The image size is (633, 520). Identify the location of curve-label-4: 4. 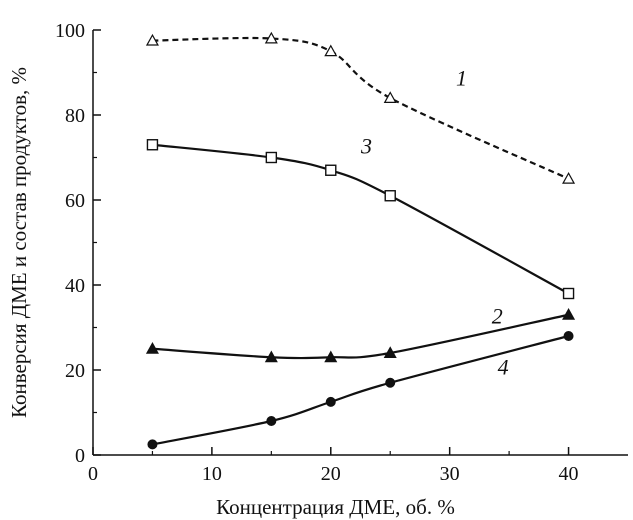
(503, 366).